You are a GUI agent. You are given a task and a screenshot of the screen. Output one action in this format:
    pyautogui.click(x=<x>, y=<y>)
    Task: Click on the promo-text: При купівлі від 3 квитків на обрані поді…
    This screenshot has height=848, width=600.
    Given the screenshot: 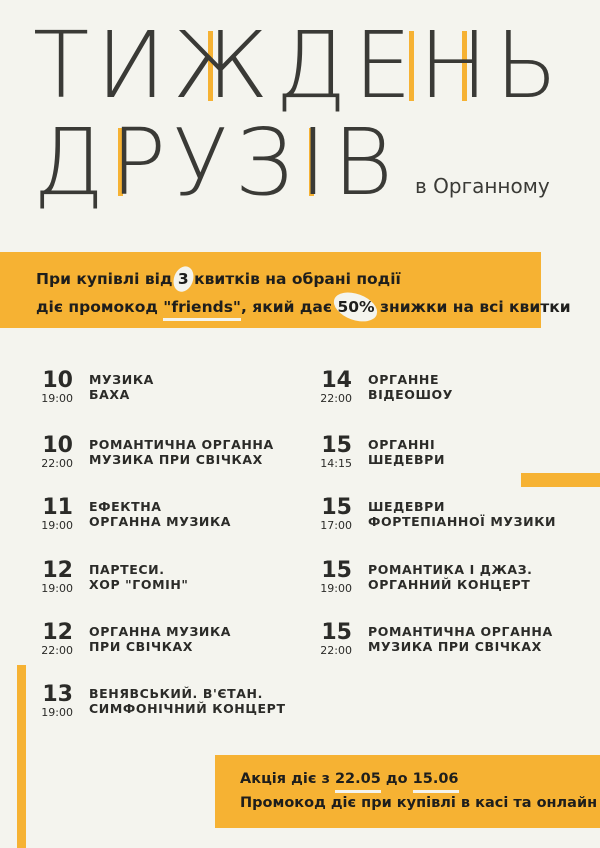 What is the action you would take?
    pyautogui.click(x=303, y=293)
    